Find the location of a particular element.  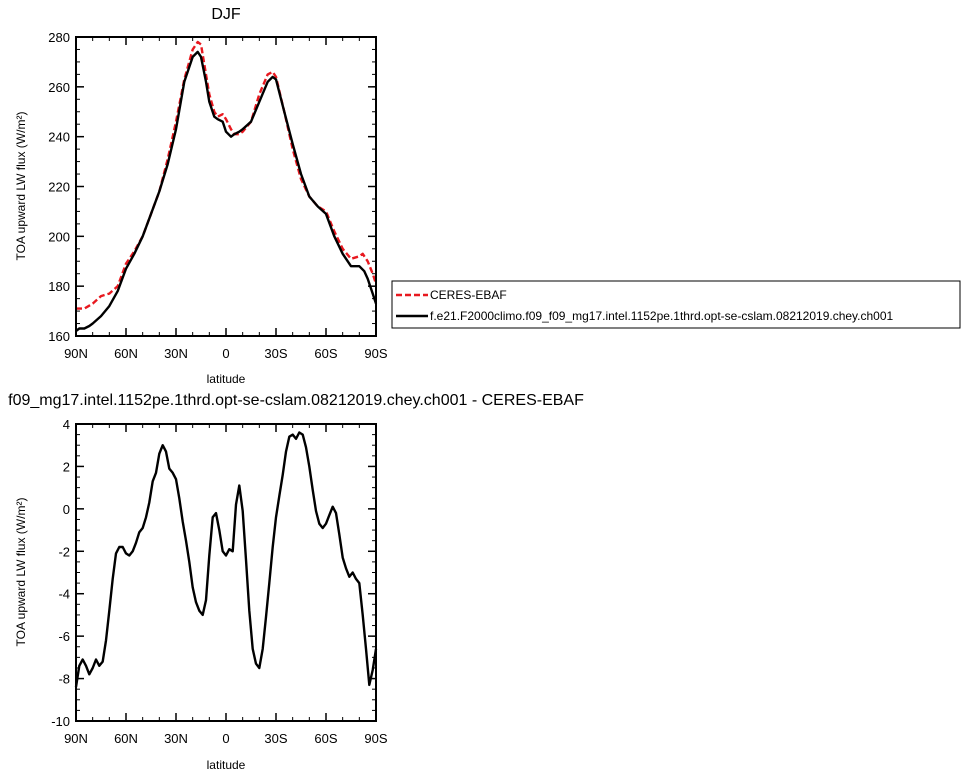

y-tick-label: -8 is located at coordinates (64, 679).